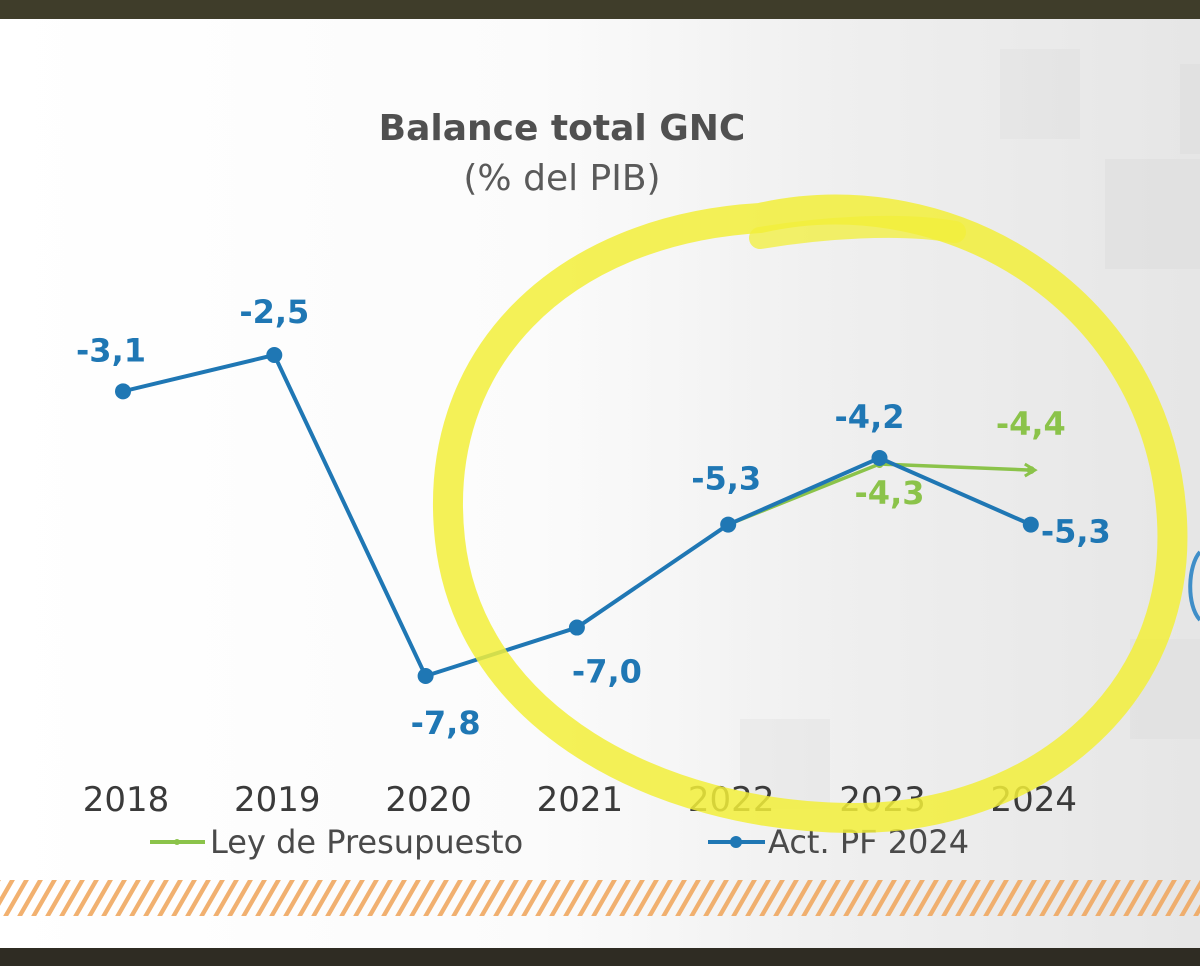  I want to click on bottom-hatch-band, so click(600, 898).